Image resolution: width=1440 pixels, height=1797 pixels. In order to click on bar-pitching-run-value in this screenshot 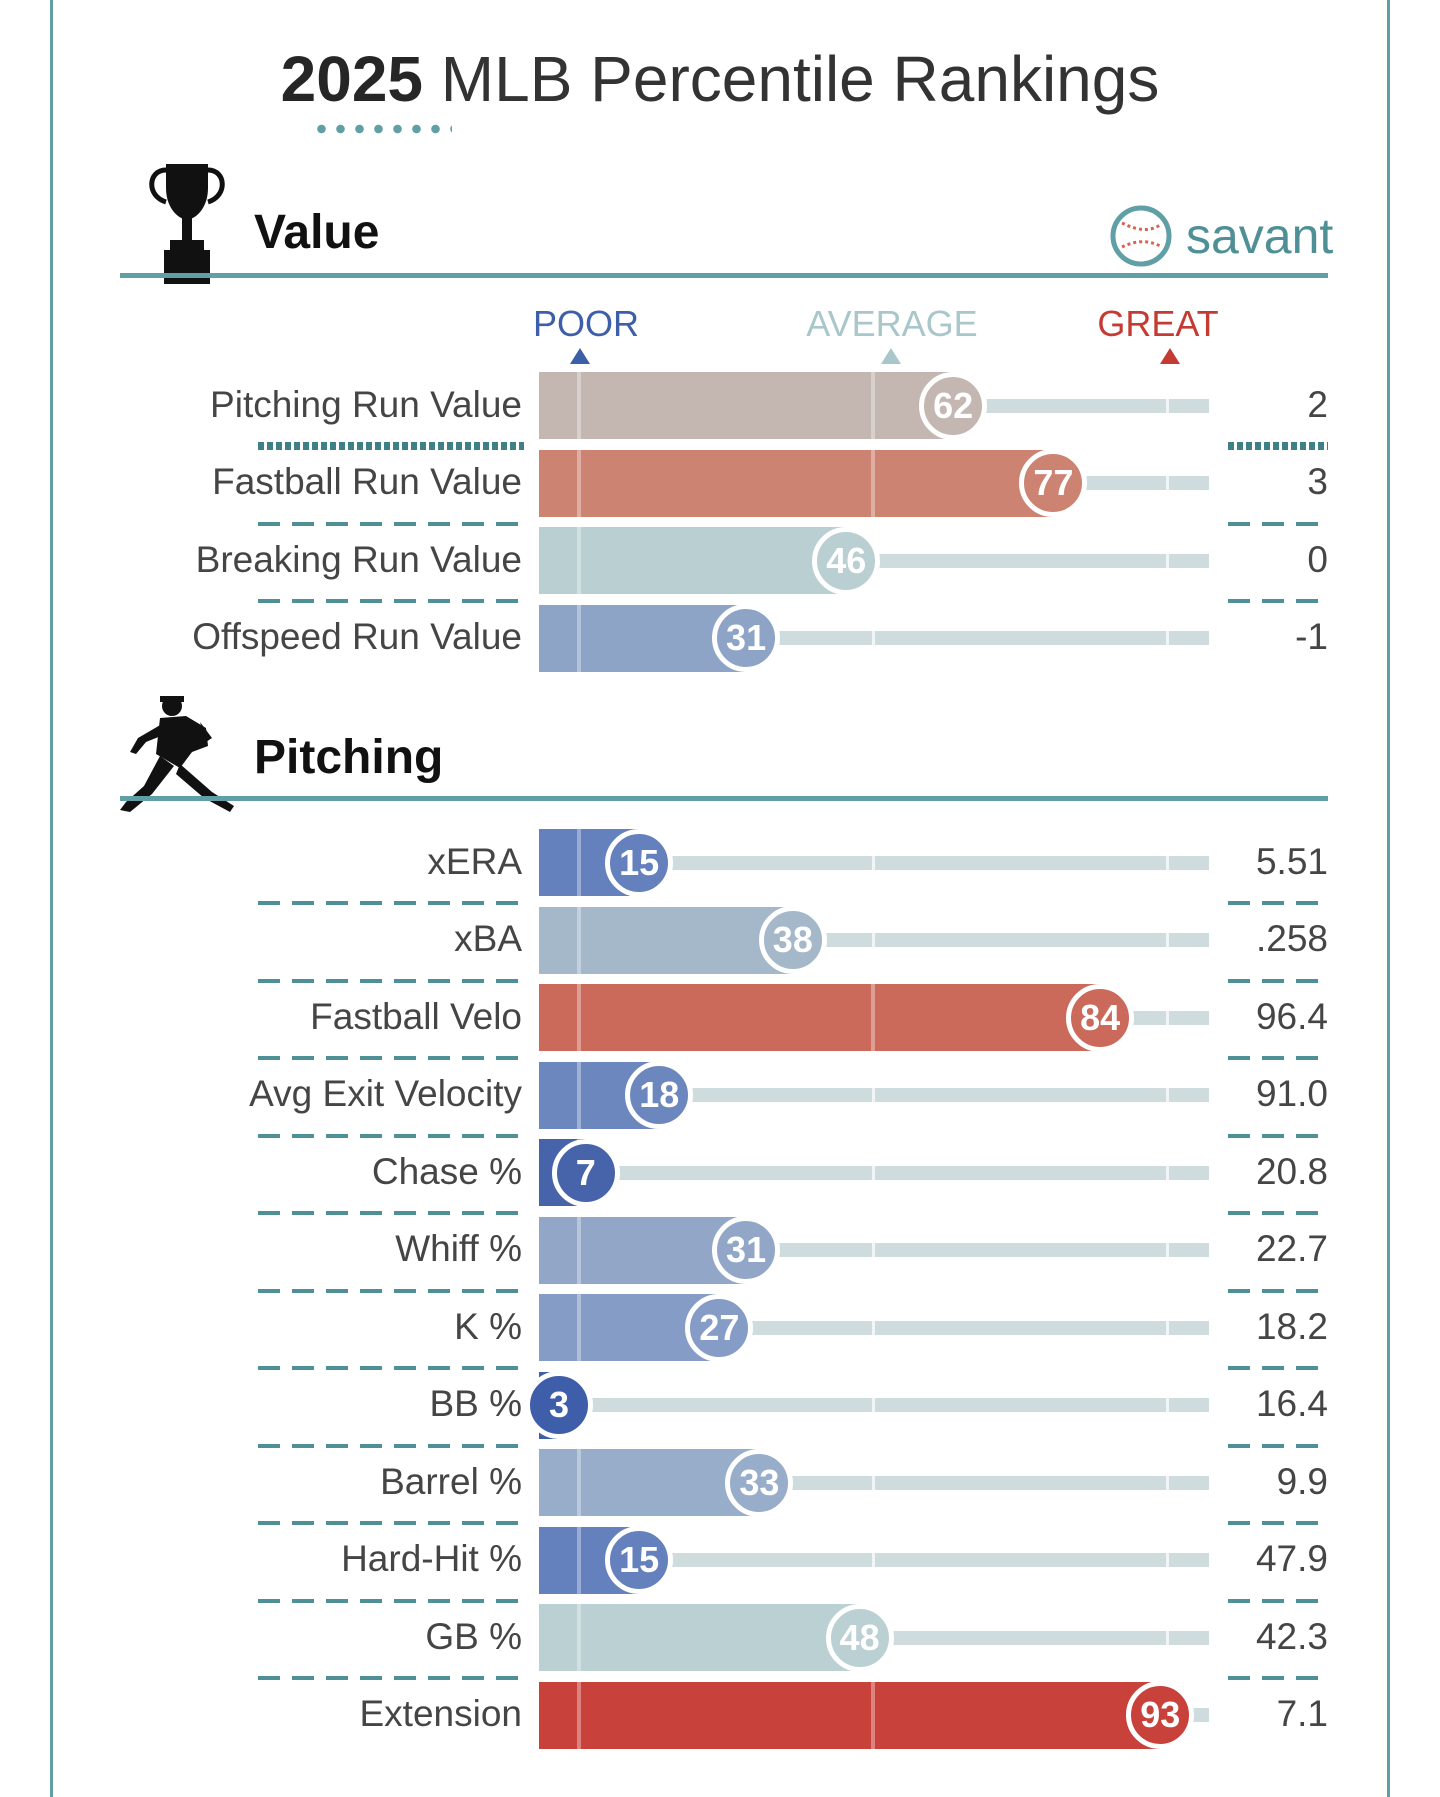, I will do `click(746, 405)`.